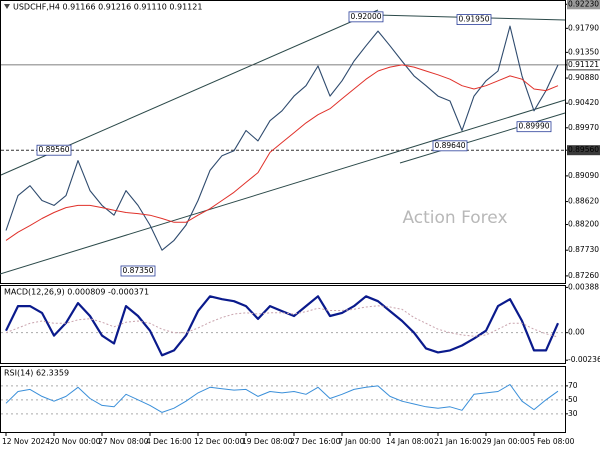 The height and width of the screenshot is (450, 600). Describe the element at coordinates (7, 6) in the screenshot. I see `symbol-icon` at that location.